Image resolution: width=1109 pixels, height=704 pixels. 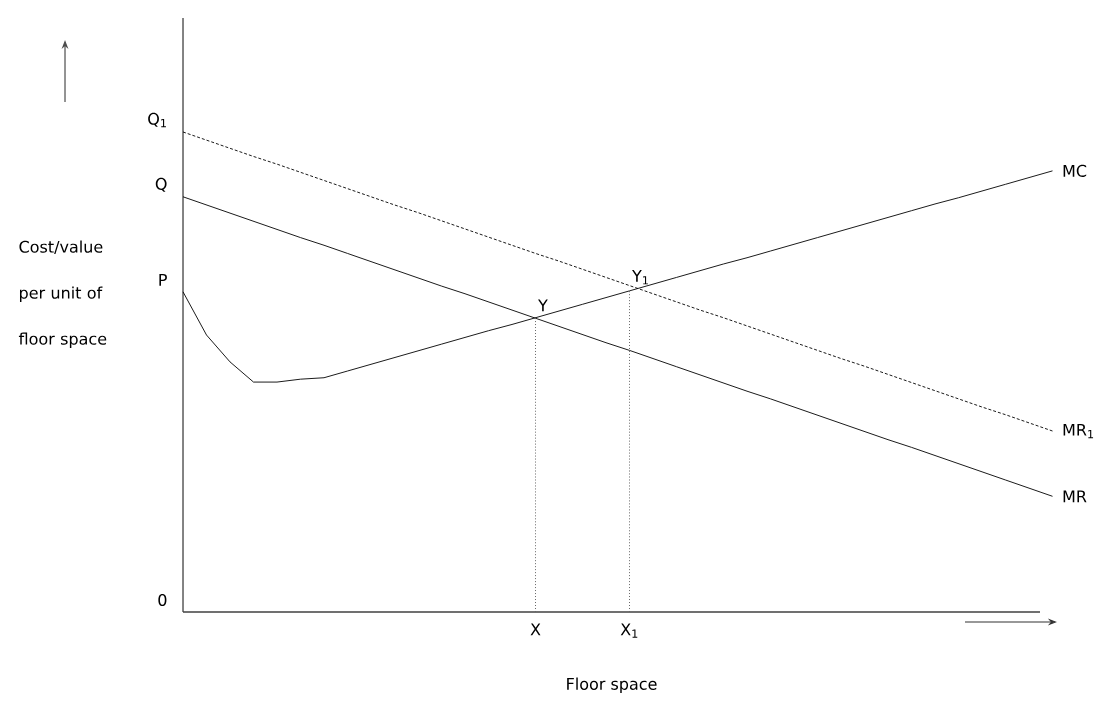 What do you see at coordinates (543, 305) in the screenshot?
I see `annotation: Y` at bounding box center [543, 305].